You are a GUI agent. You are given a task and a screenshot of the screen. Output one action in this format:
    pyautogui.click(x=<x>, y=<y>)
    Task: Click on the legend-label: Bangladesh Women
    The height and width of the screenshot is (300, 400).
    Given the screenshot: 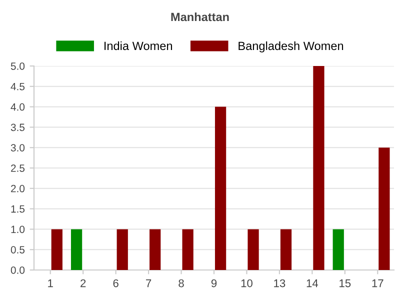 What is the action you would take?
    pyautogui.click(x=291, y=46)
    